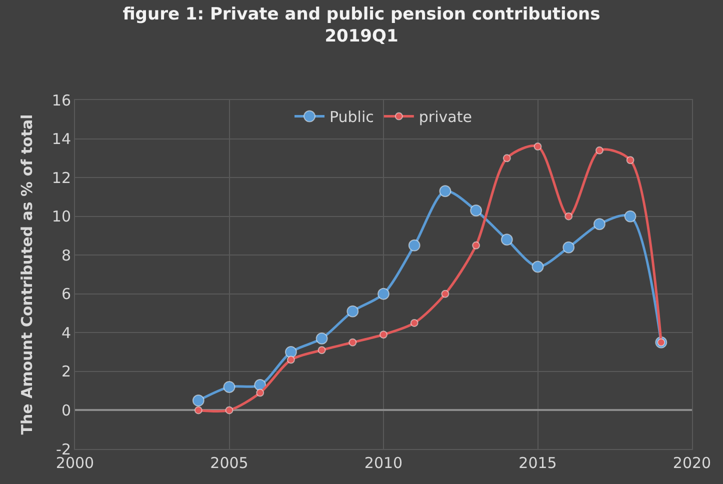  I want to click on x-tick-label: 2020, so click(692, 463).